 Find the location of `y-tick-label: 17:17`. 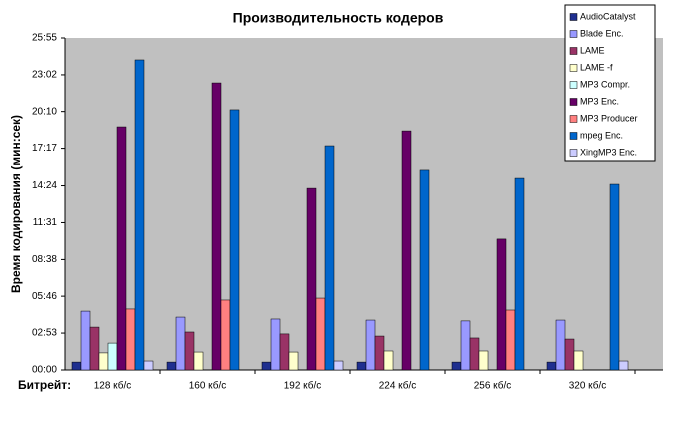

y-tick-label: 17:17 is located at coordinates (44, 148).